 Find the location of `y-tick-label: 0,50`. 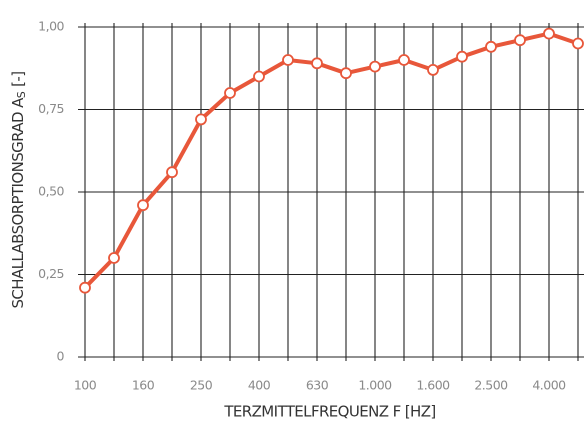

y-tick-label: 0,50 is located at coordinates (51, 191).